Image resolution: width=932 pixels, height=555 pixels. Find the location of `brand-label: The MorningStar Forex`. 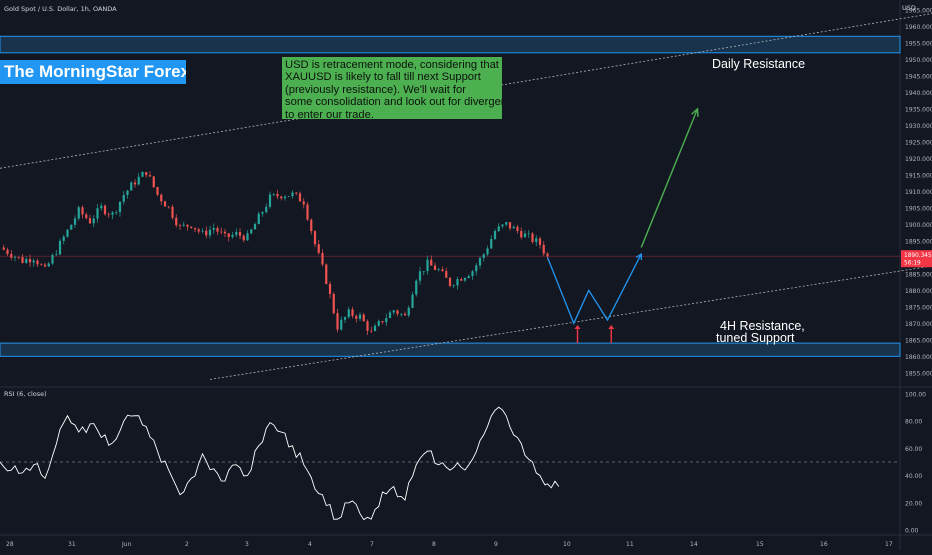

brand-label: The MorningStar Forex is located at coordinates (93, 72).